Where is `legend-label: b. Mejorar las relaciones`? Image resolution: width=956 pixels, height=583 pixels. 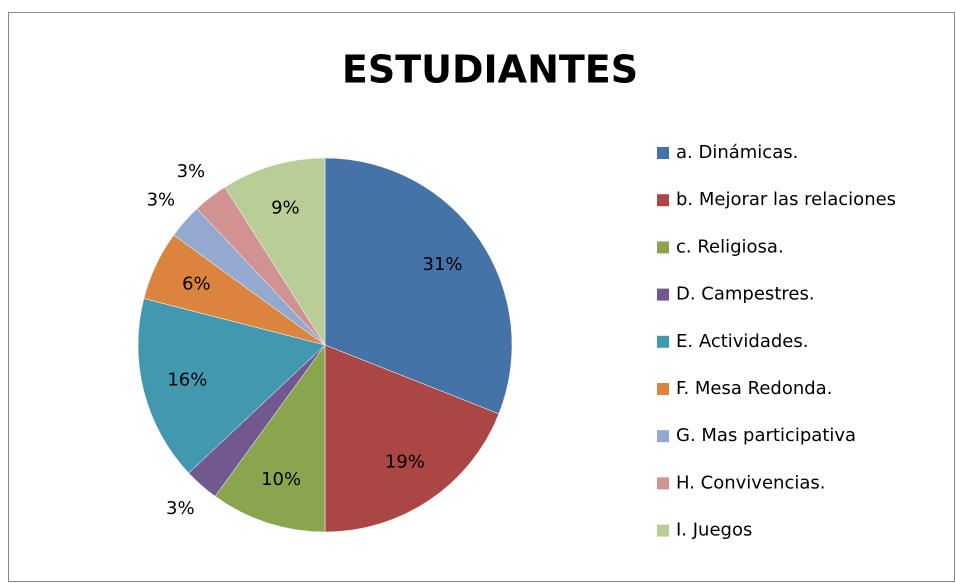
legend-label: b. Mejorar las relaciones is located at coordinates (786, 199).